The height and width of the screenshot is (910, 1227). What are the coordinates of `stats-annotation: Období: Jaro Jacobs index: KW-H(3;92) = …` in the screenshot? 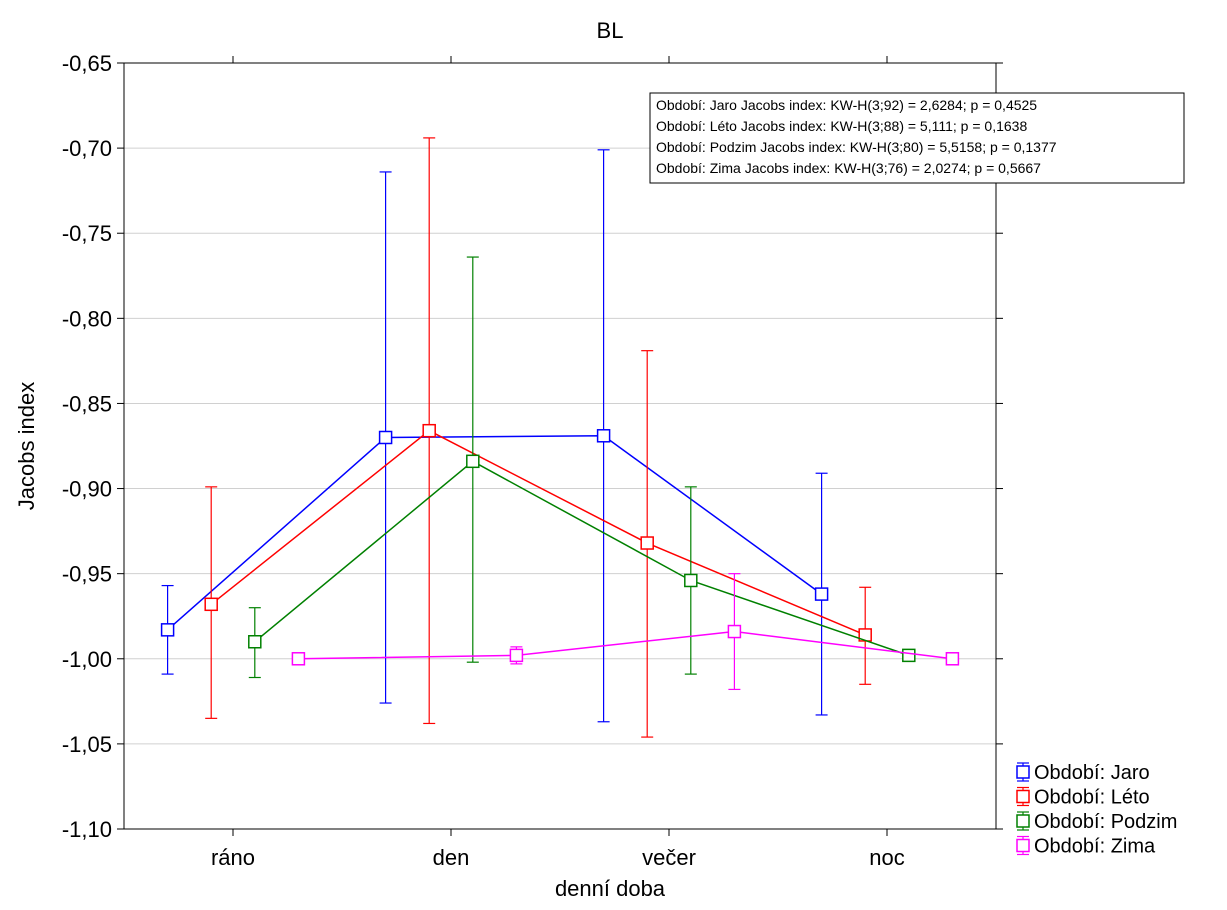 It's located at (846, 105).